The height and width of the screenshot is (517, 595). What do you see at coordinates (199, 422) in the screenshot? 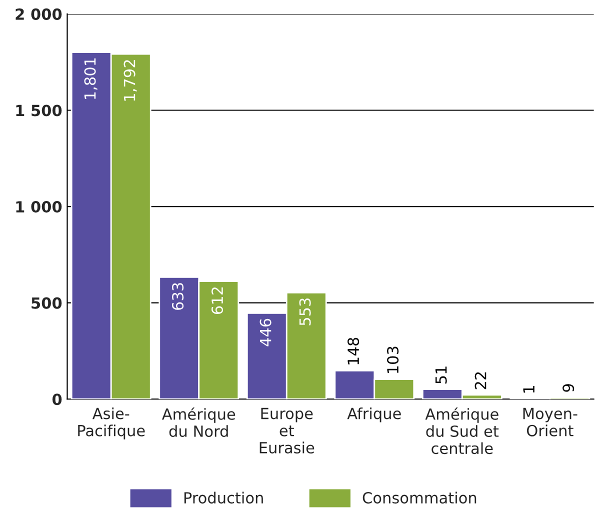
I see `x-tick-label: Amérique du Nord` at bounding box center [199, 422].